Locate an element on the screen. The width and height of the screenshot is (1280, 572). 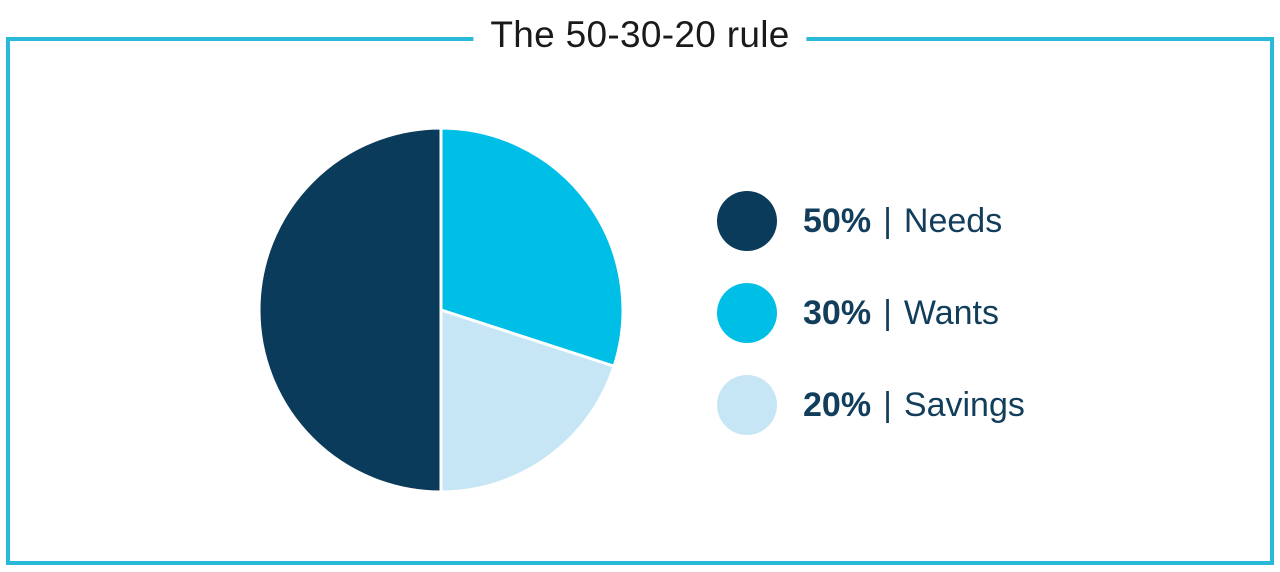
legend-text-savings: 20% | Savings is located at coordinates (914, 405).